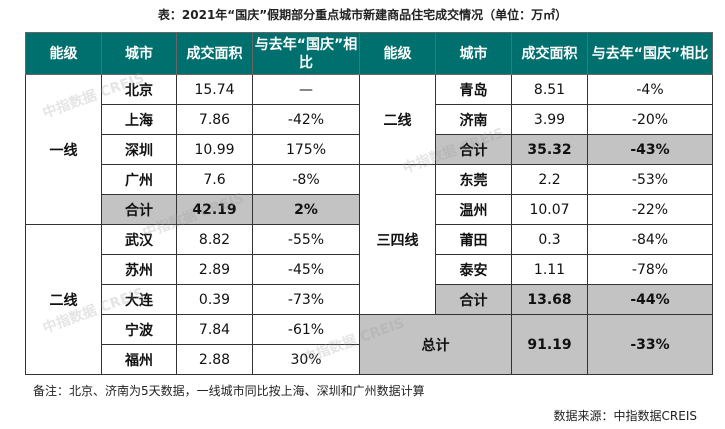 The height and width of the screenshot is (429, 725). Describe the element at coordinates (306, 359) in the screenshot. I see `table-cell: 30%` at that location.